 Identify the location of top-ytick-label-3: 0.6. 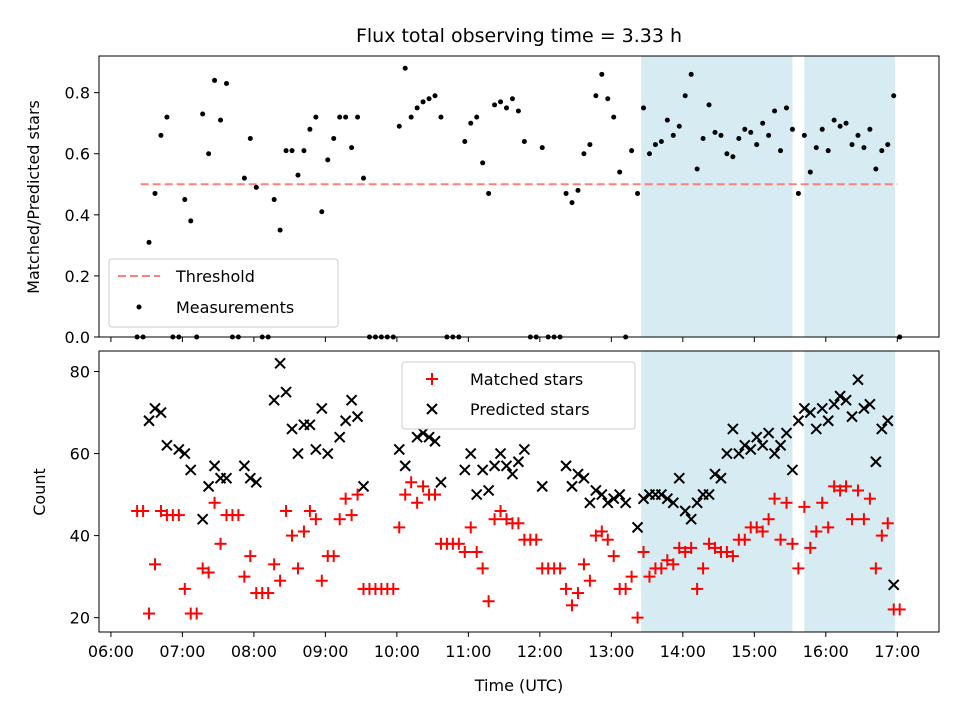
(77, 154).